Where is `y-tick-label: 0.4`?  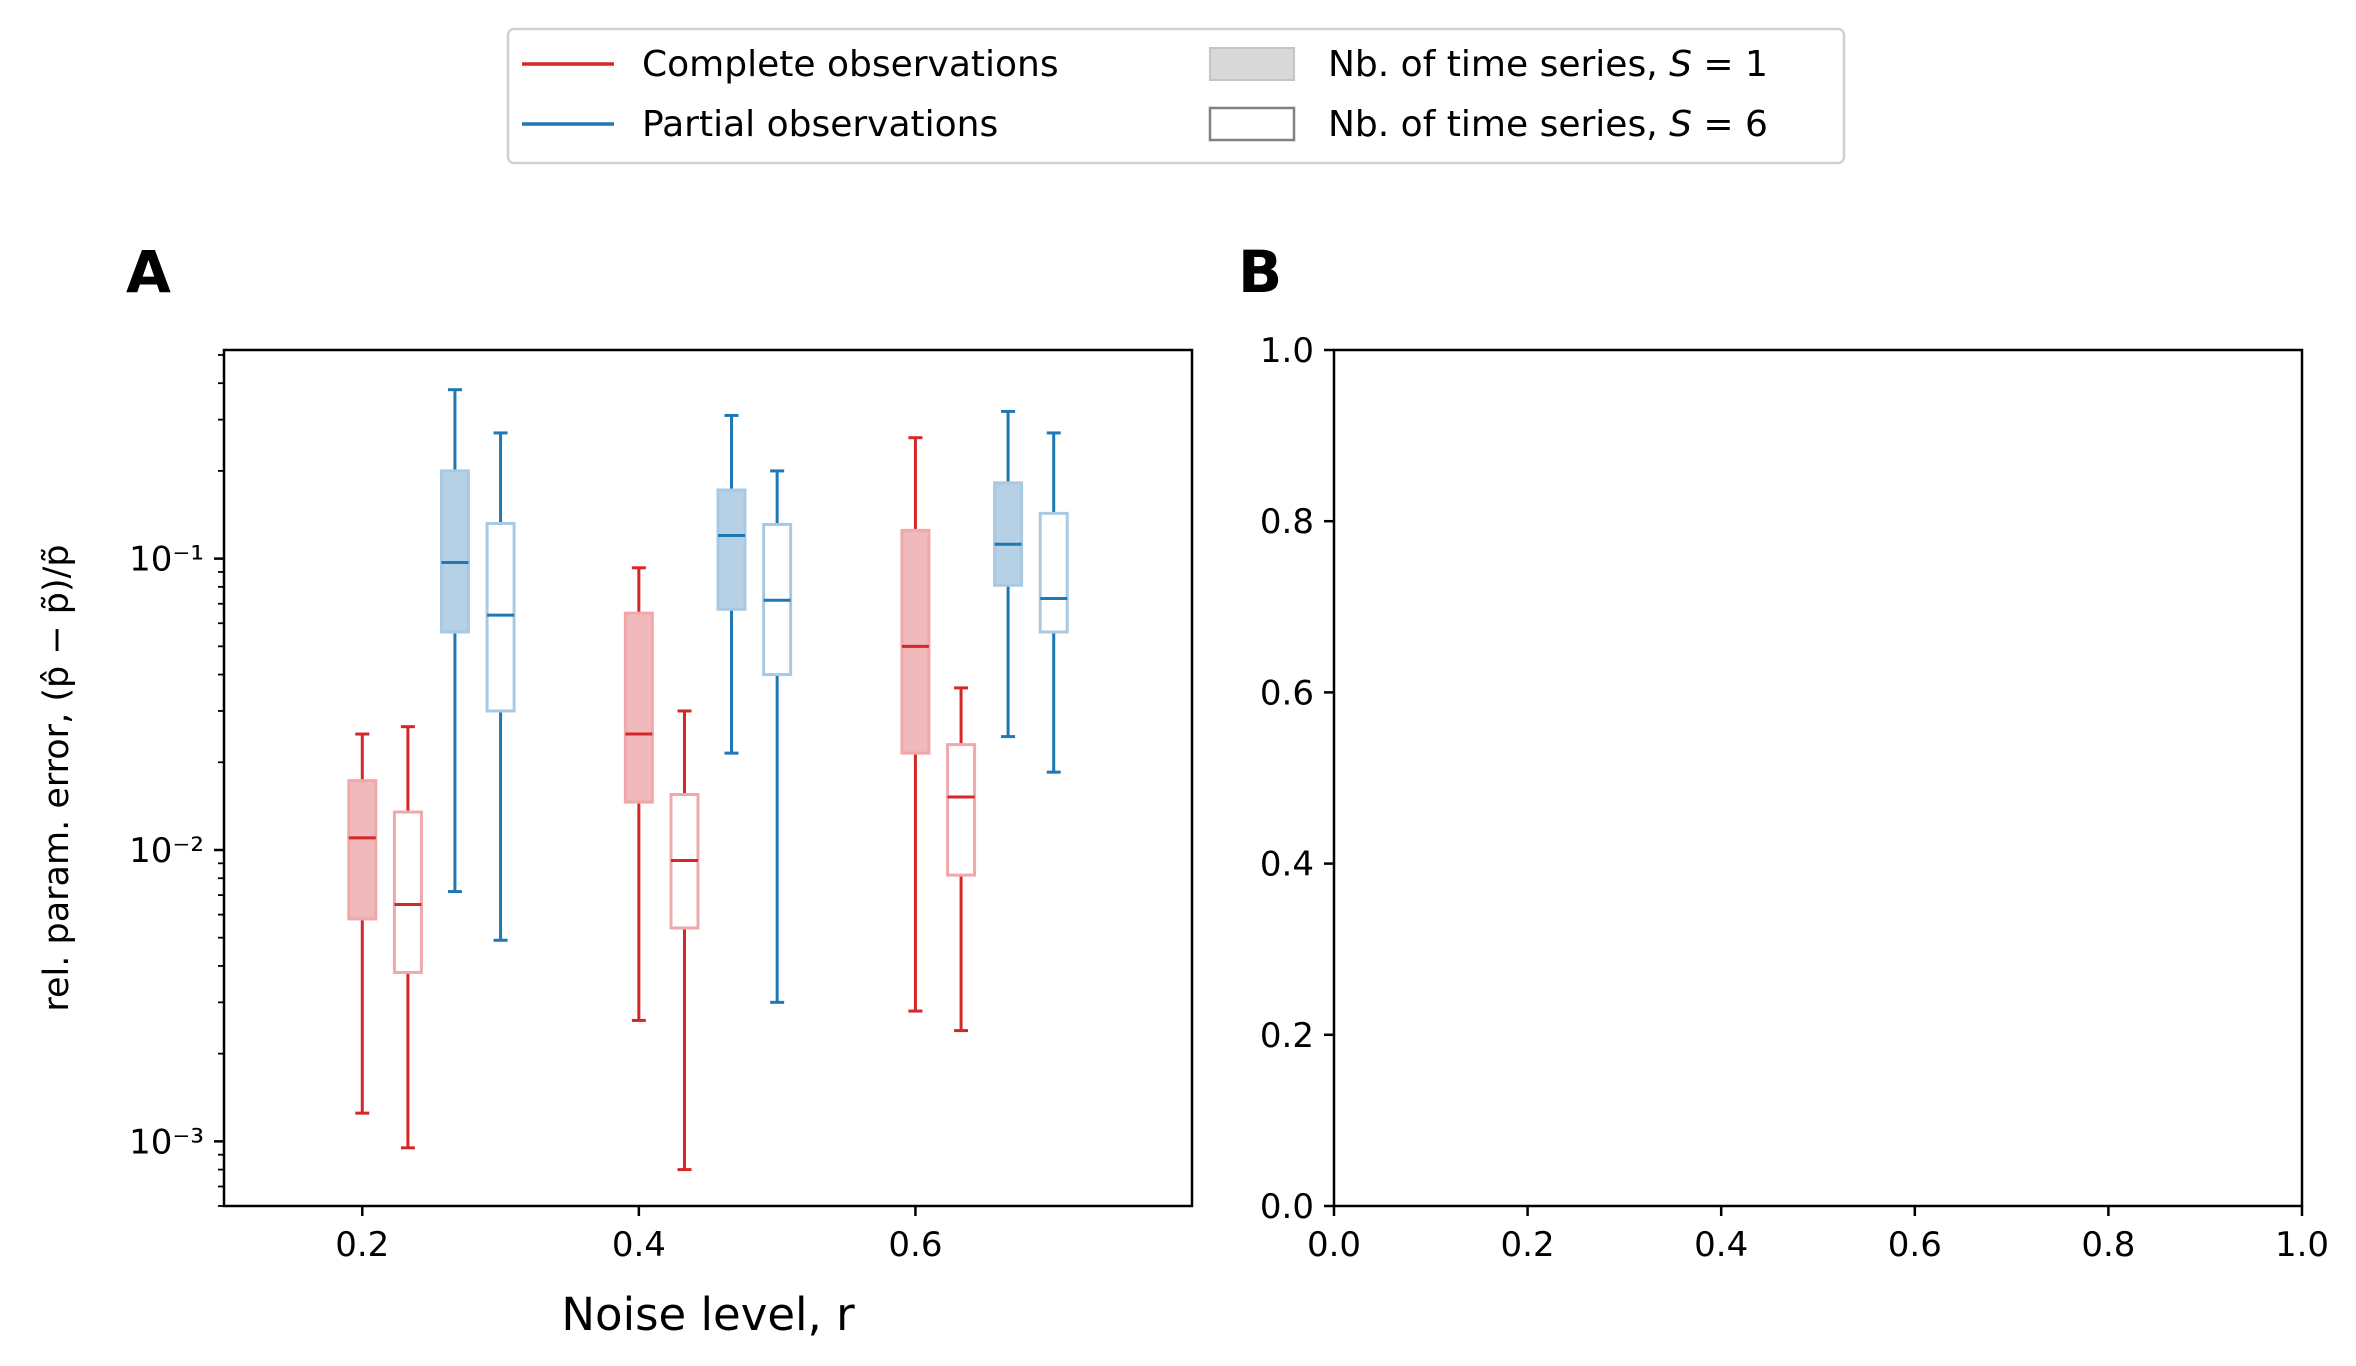
y-tick-label: 0.4 is located at coordinates (1287, 865).